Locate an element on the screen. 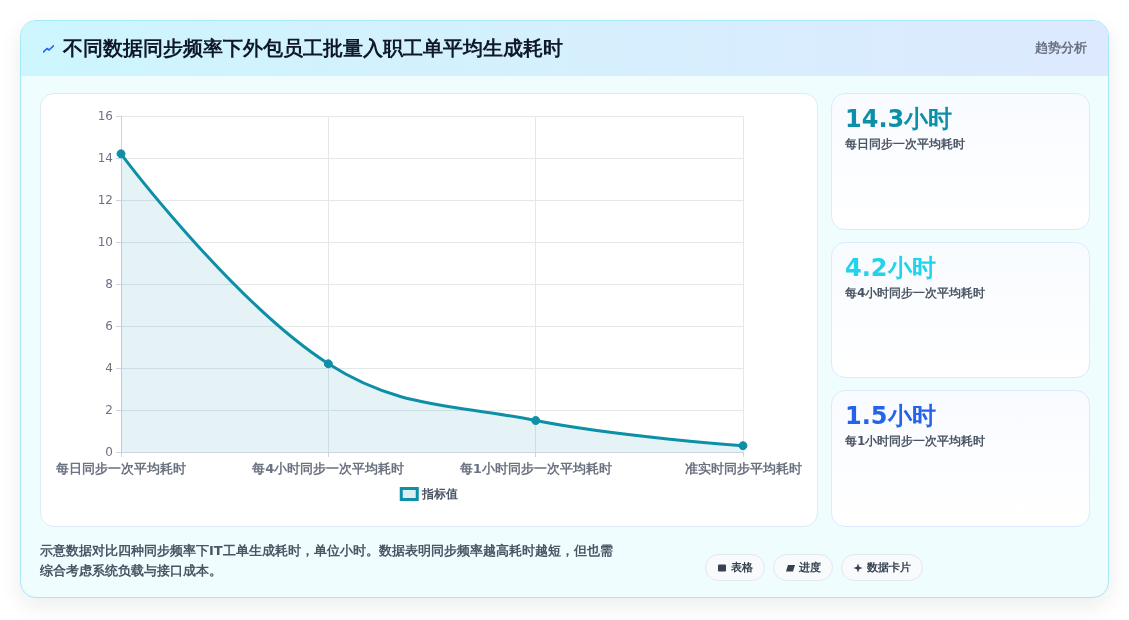 The height and width of the screenshot is (620, 1129). y-tick-label: 6 is located at coordinates (109, 326).